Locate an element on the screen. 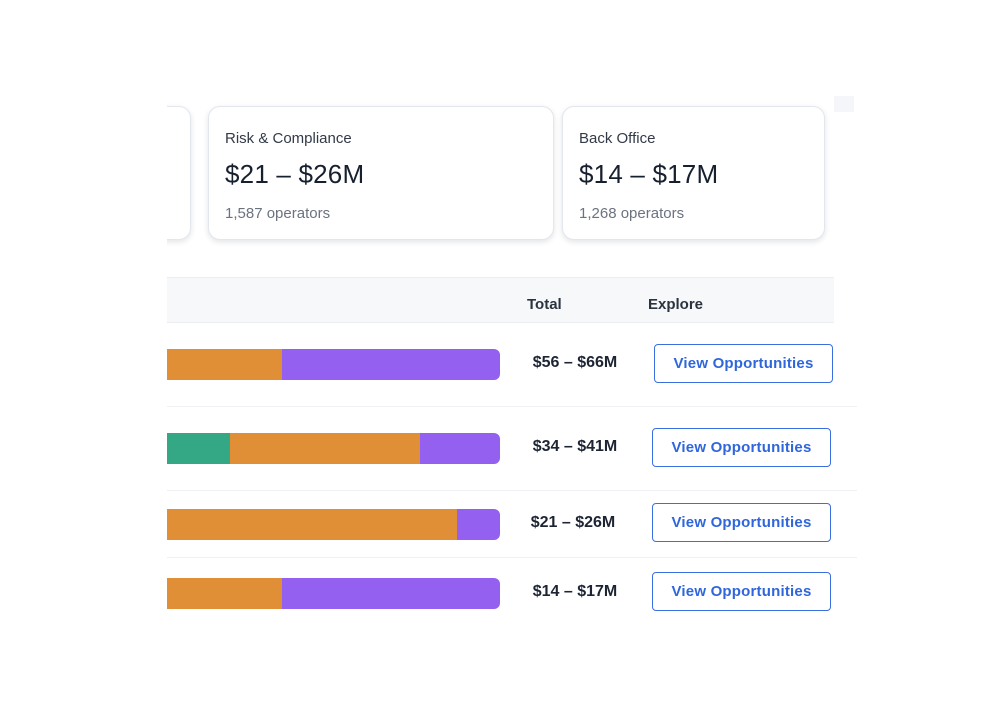  card-back-office: Back Office $14 – $17M 1,268 operators is located at coordinates (693, 173).